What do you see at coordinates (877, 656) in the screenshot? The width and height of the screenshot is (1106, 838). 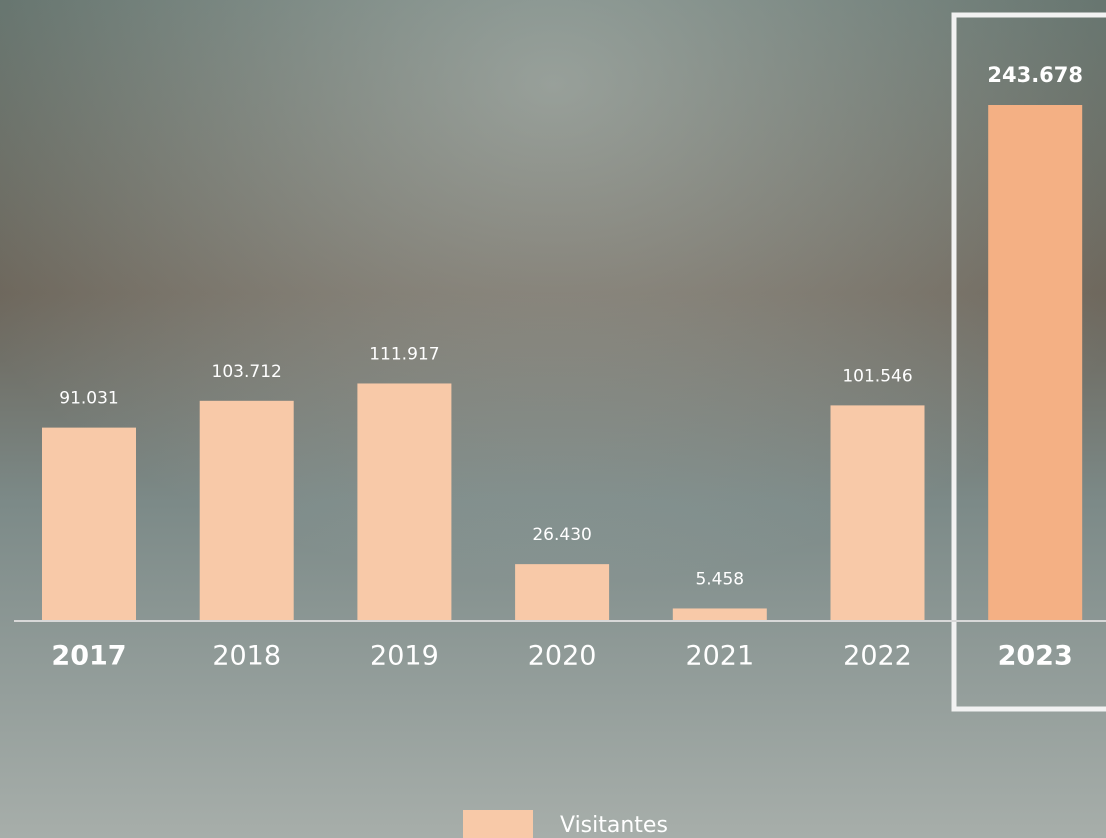 I see `x-tick-label: 2022` at bounding box center [877, 656].